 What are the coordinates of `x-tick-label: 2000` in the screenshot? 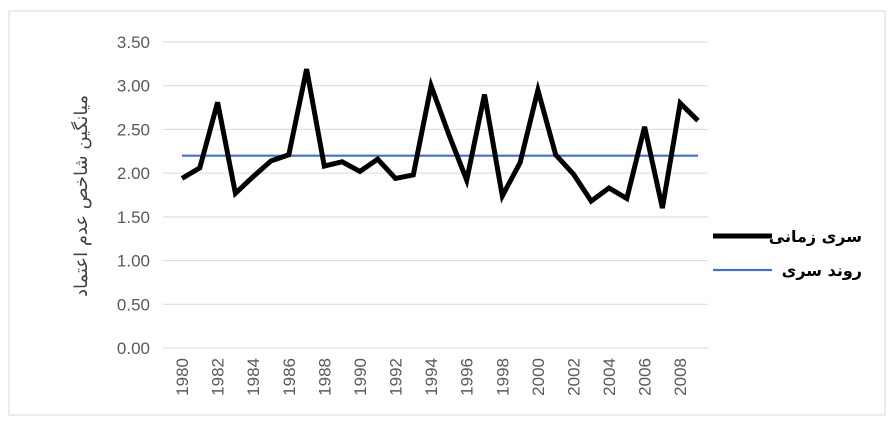 It's located at (538, 377).